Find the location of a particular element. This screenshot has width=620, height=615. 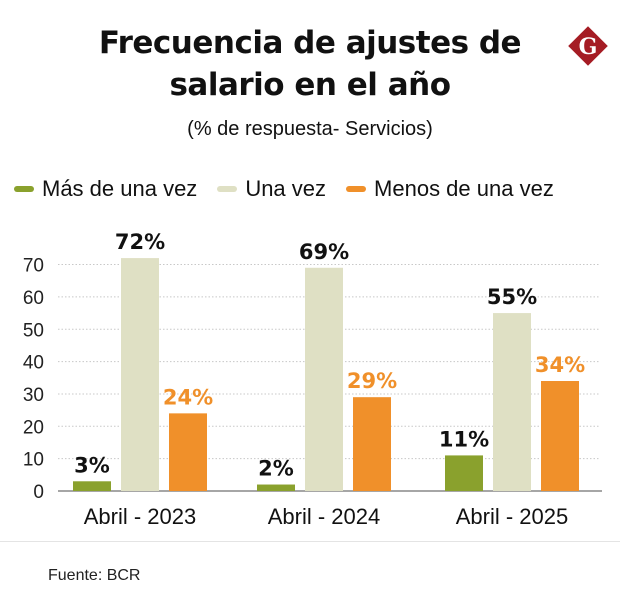

y-tick-label: 10 is located at coordinates (33, 460).